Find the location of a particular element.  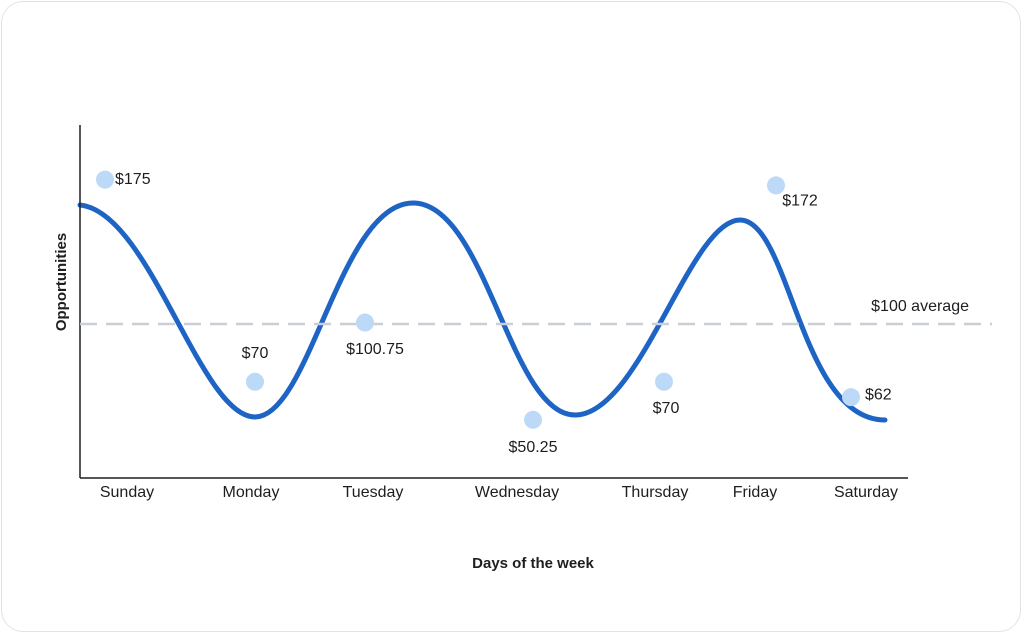

average-label: $100 average is located at coordinates (920, 306).